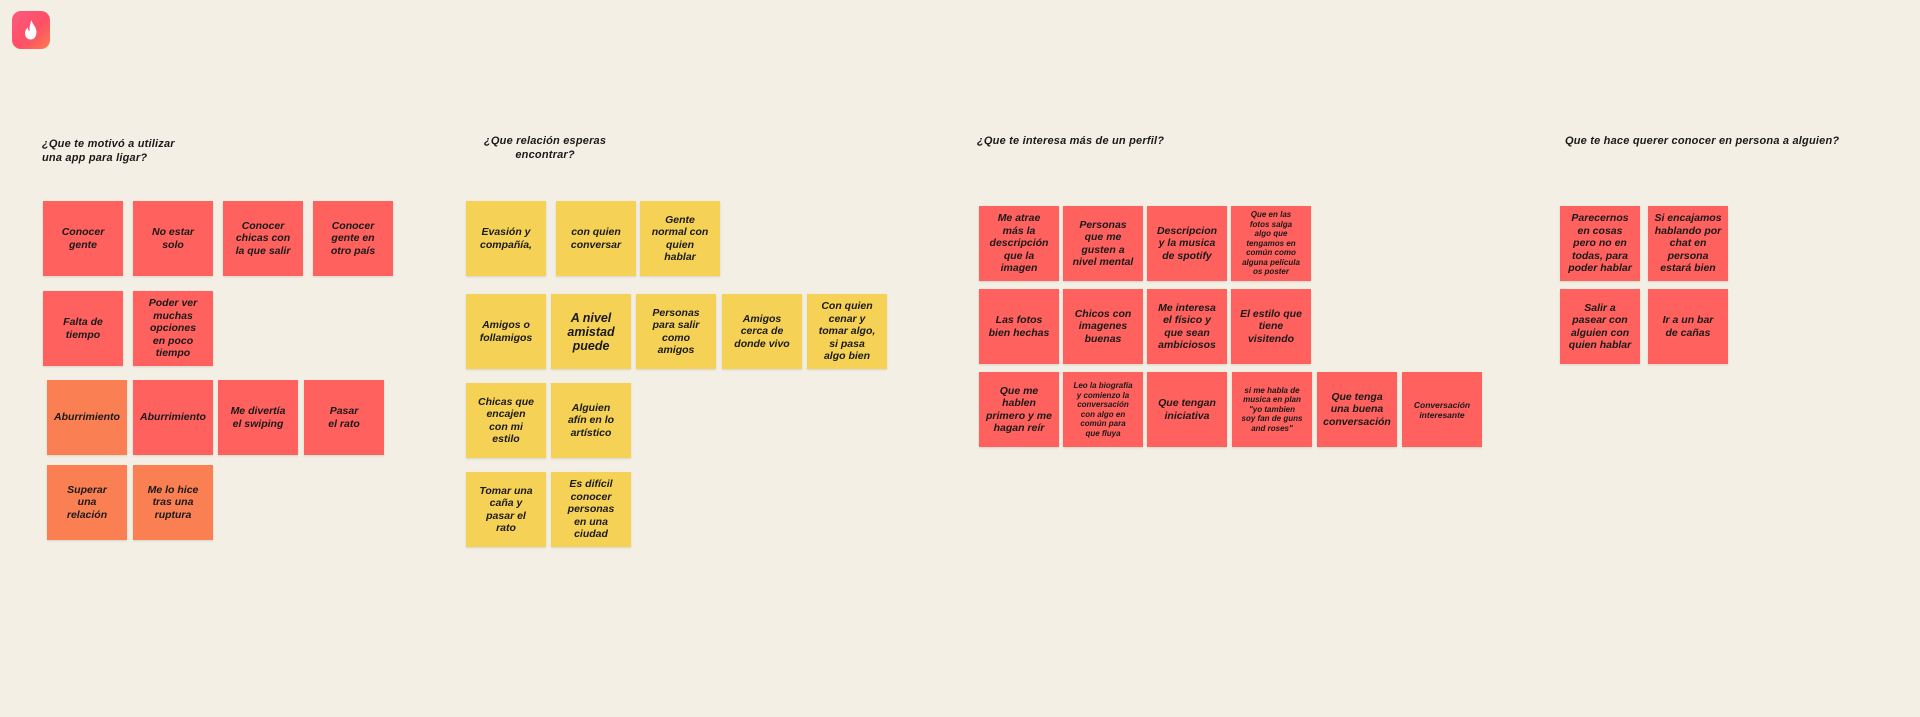  Describe the element at coordinates (676, 331) in the screenshot. I see `sticky-note: Personas para salir como amigos` at that location.